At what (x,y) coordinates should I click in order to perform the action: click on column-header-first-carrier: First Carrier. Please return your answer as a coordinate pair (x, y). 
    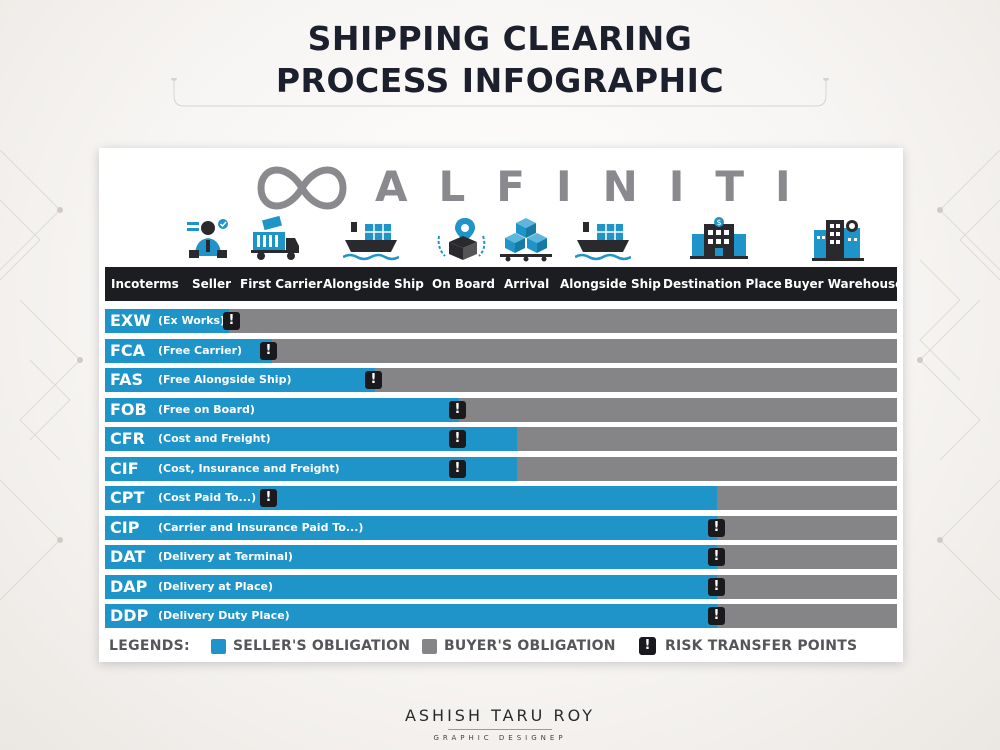
    Looking at the image, I should click on (281, 284).